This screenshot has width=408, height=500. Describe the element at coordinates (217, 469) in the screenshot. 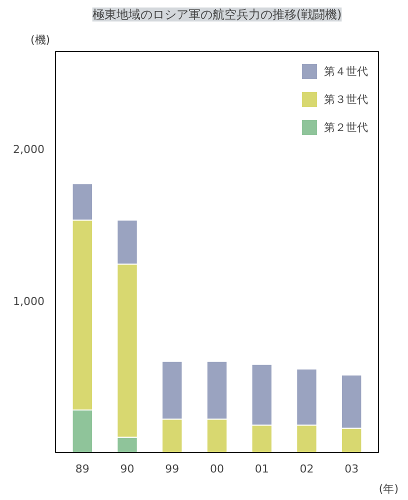

I see `x-tick-label: 00` at that location.